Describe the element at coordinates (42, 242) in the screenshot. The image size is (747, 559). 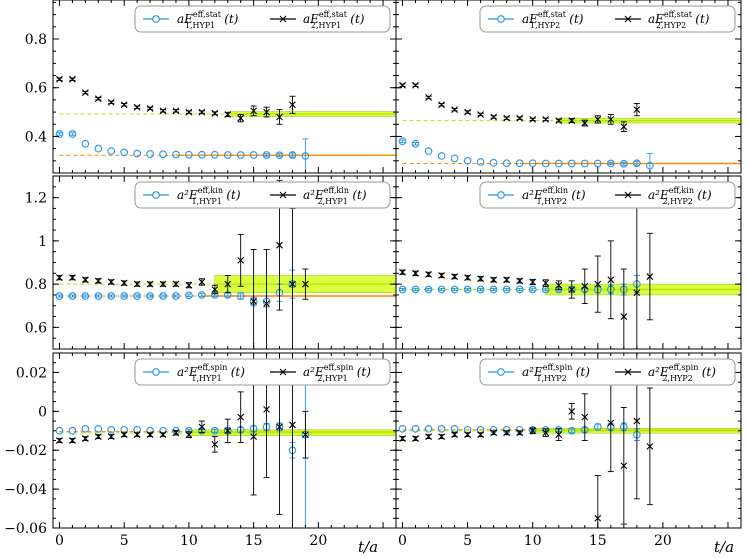
I see `y-tick-label: 1` at that location.